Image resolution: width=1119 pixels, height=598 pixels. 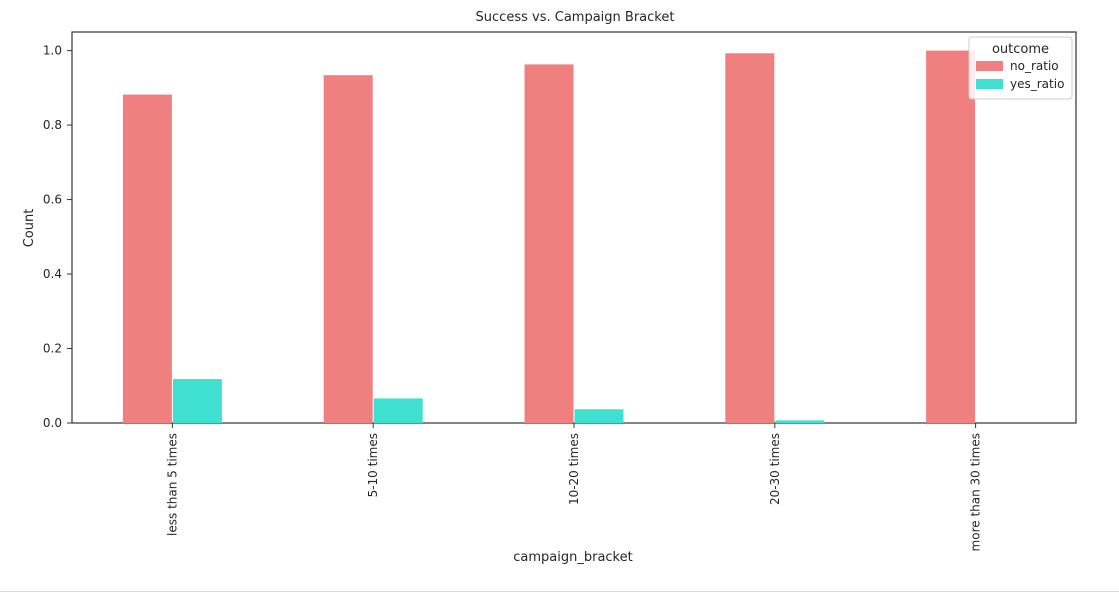 What do you see at coordinates (52, 274) in the screenshot?
I see `y-tick-label: 0.4` at bounding box center [52, 274].